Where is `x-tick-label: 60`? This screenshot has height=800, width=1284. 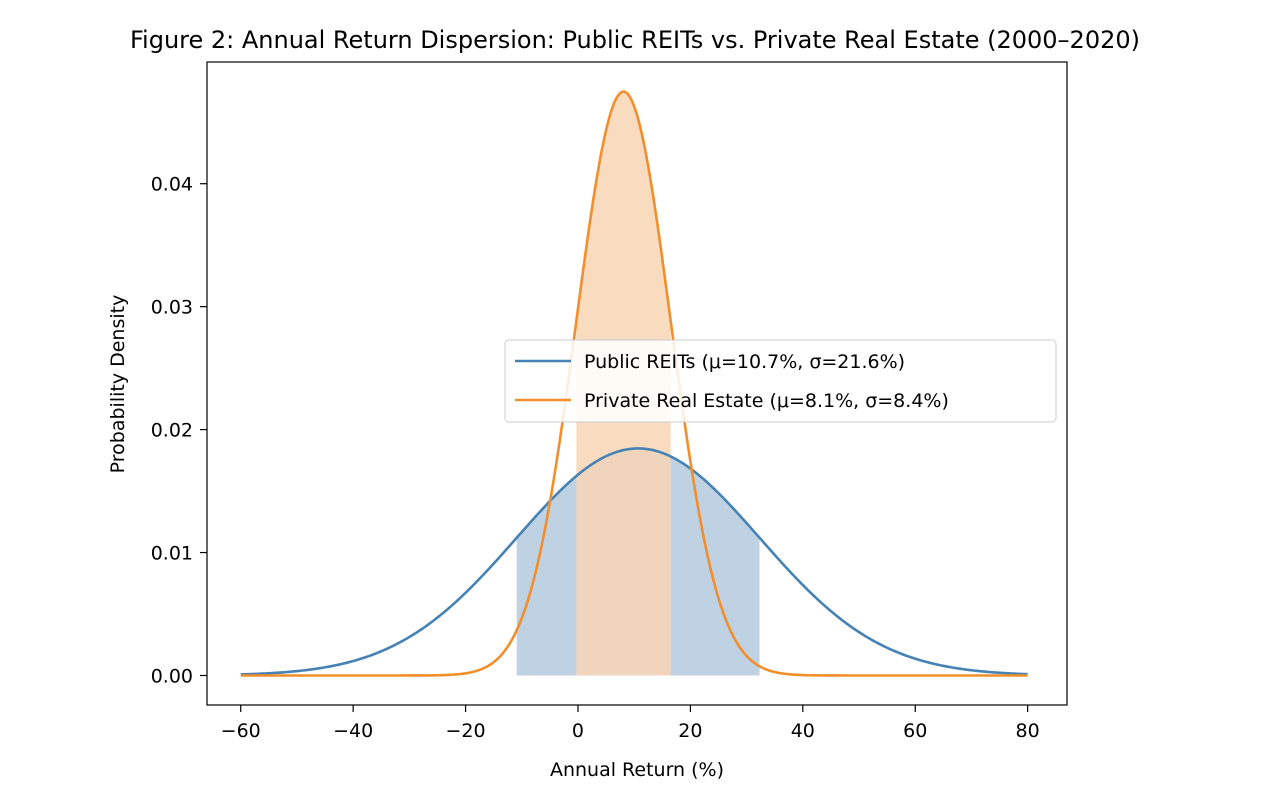 x-tick-label: 60 is located at coordinates (915, 731).